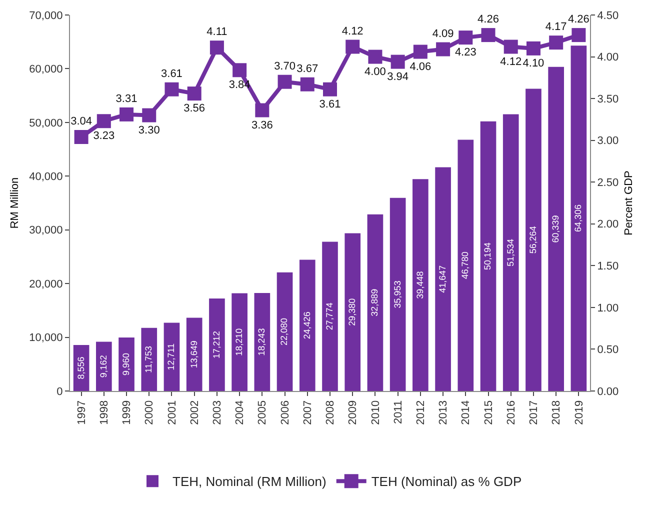 The height and width of the screenshot is (508, 645). Describe the element at coordinates (46, 70) in the screenshot. I see `y-tick-label: 60,000` at that location.